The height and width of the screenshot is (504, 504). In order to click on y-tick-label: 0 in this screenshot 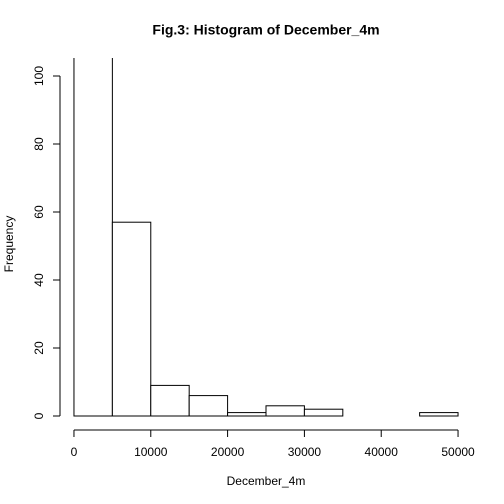, I will do `click(39, 415)`.